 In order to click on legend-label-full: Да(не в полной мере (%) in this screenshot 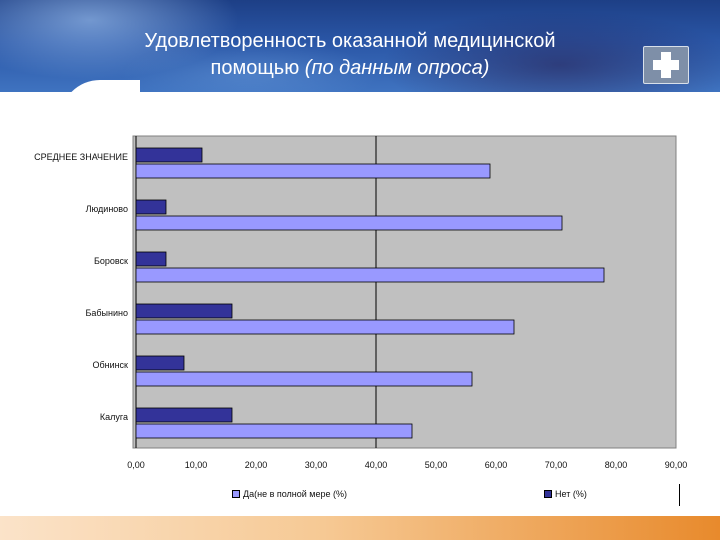, I will do `click(295, 494)`.